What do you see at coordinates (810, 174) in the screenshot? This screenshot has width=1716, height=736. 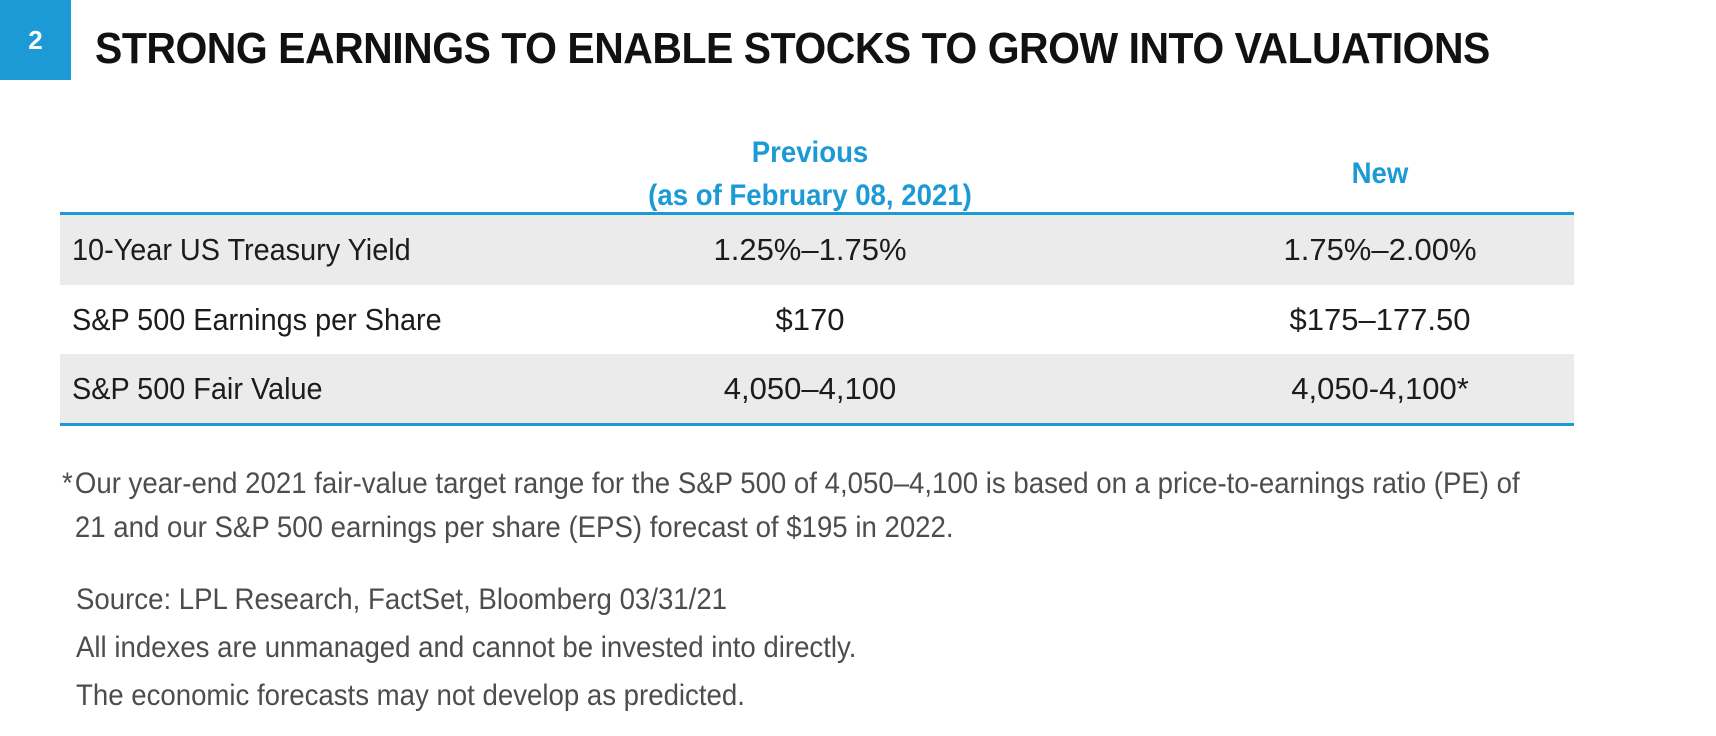 I see `column-header-previous: Previous (as of February 08, 2021)` at bounding box center [810, 174].